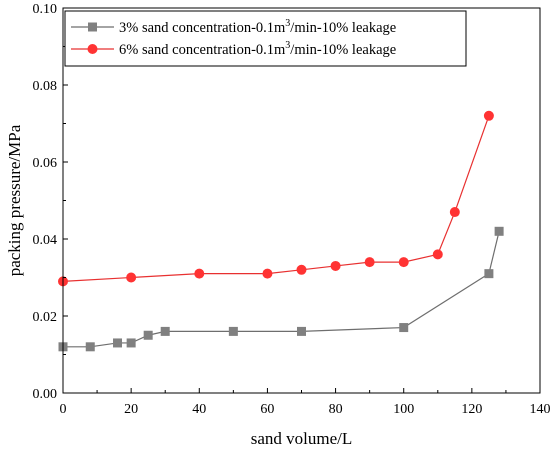 The image size is (550, 449). I want to click on x-tick-label: 20, so click(131, 409).